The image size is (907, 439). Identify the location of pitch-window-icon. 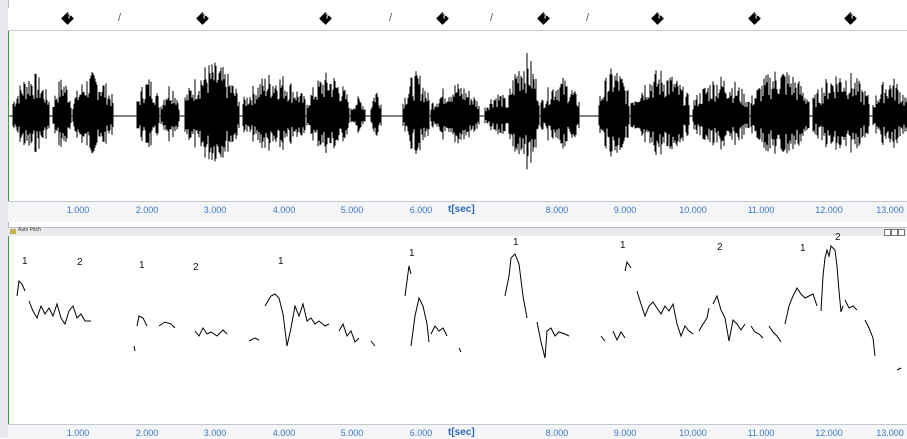
(13, 231).